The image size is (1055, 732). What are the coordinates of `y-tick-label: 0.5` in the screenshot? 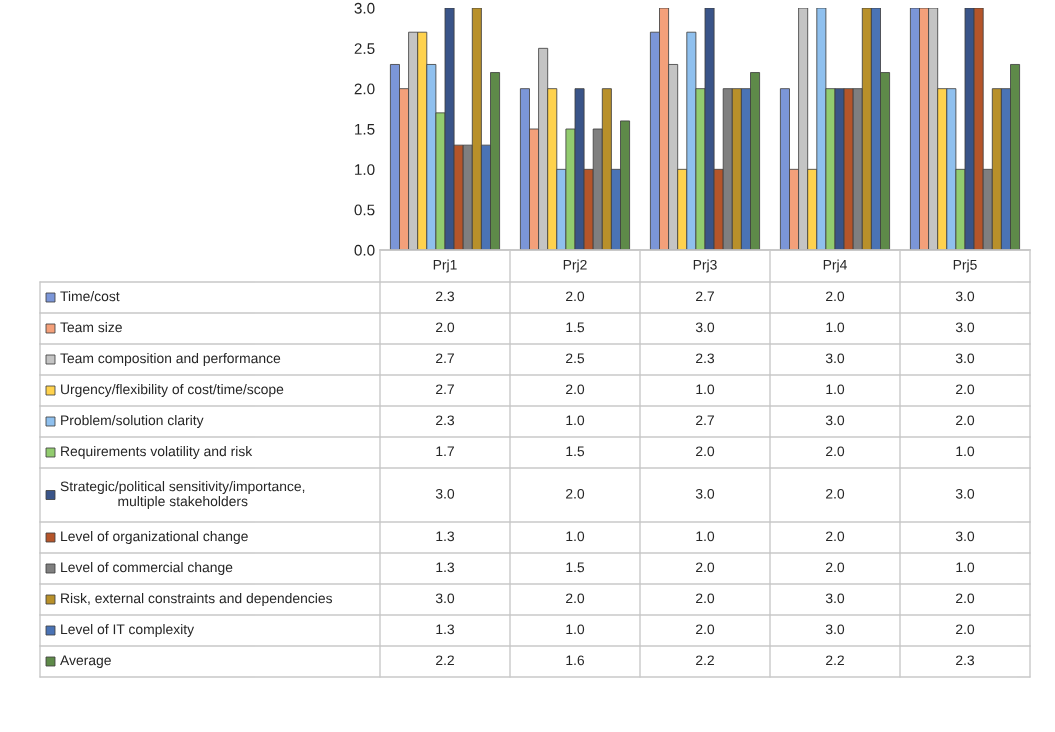 It's located at (364, 210).